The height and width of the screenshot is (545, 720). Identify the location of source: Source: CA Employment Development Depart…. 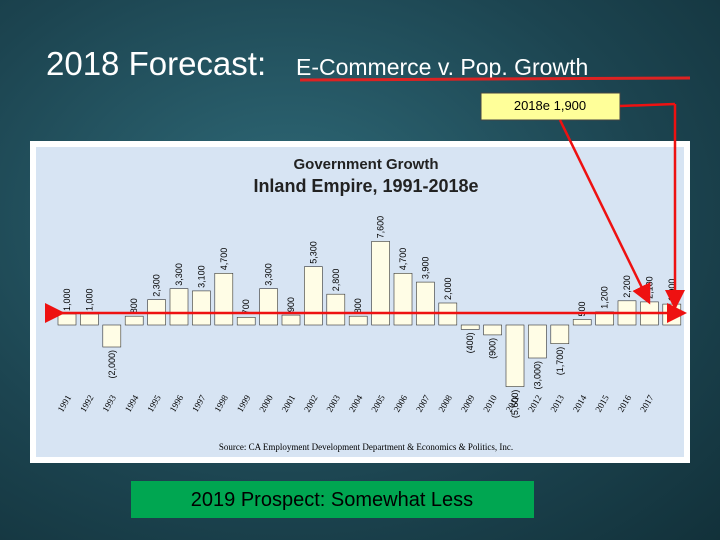
(366, 447).